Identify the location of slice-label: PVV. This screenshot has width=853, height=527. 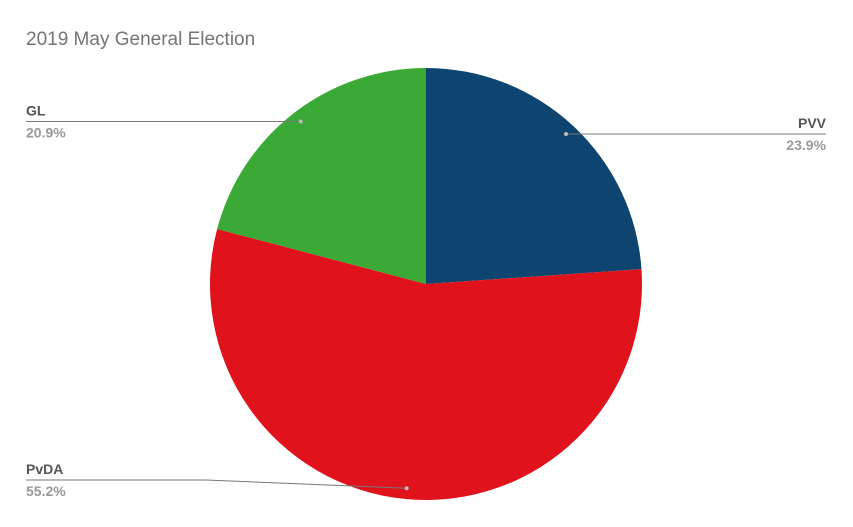
(812, 123).